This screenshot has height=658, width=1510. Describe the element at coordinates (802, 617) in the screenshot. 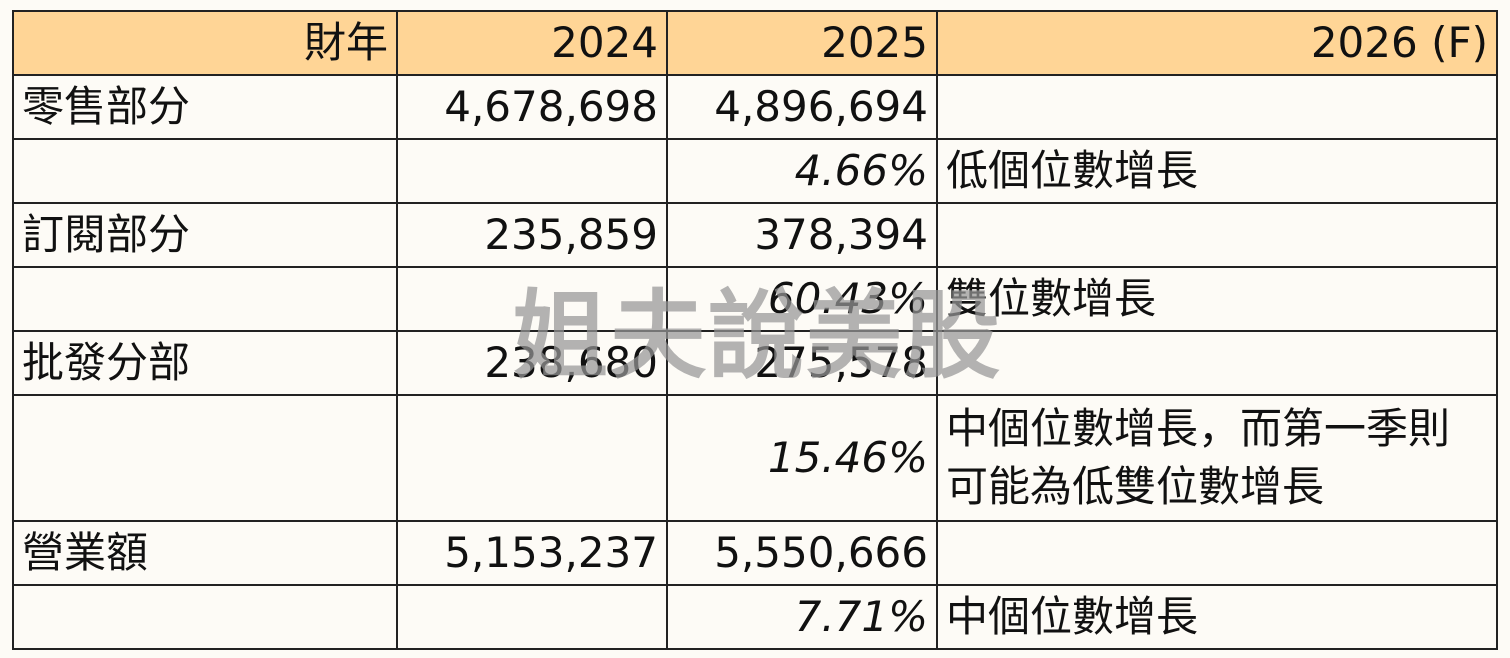

I see `growth-percent: 7.71%` at that location.